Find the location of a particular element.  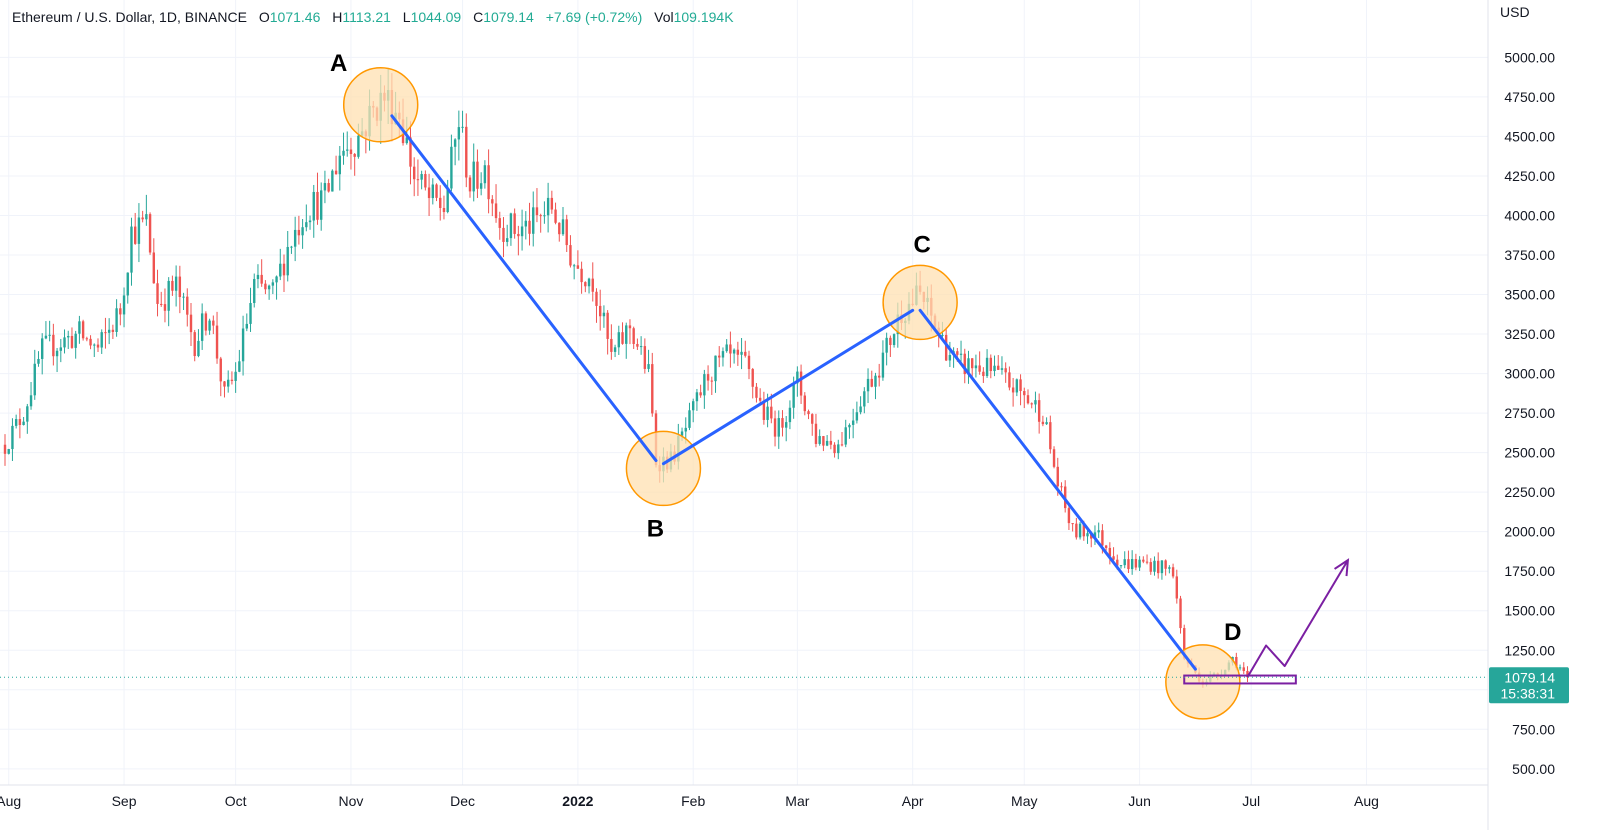

price-tick-label: 500.00 is located at coordinates (1533, 769).